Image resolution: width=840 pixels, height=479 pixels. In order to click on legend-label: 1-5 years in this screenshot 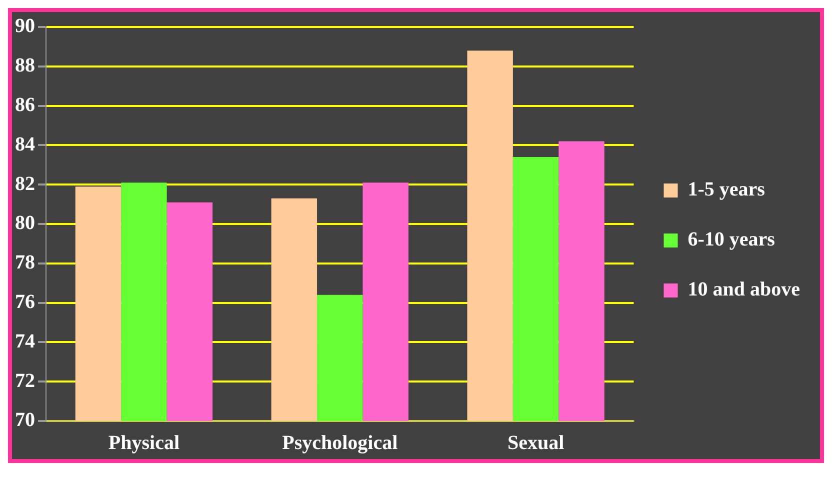, I will do `click(727, 189)`.